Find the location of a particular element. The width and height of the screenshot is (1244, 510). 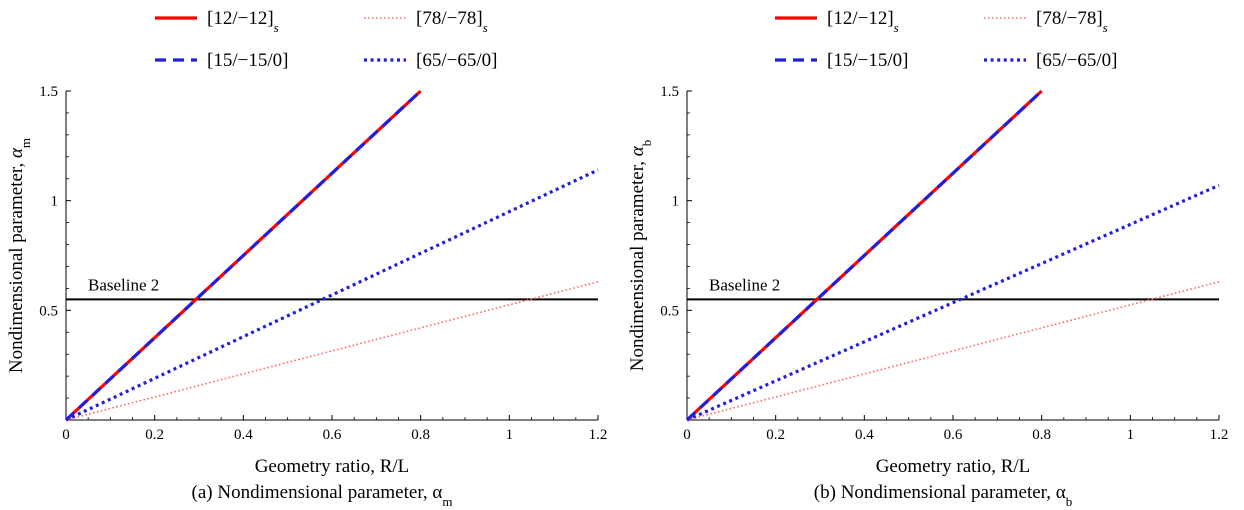

figure-caption: (b) Nondimensional parameter, αb is located at coordinates (943, 495).